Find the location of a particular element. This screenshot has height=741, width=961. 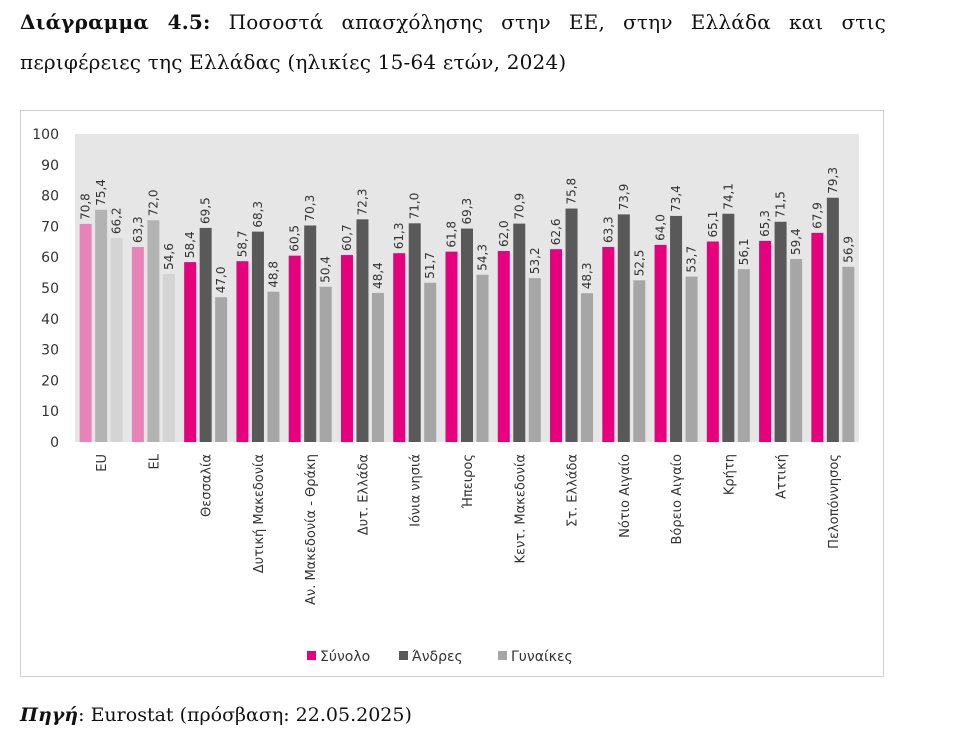

y-tick-label: 60 is located at coordinates (50, 258).